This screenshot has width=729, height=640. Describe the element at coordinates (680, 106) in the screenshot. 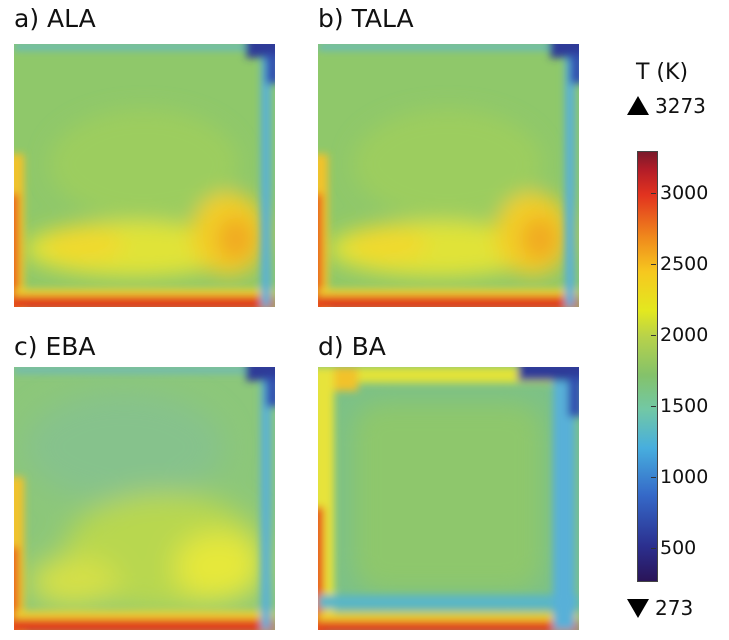

I see `colorbar-max-label: 3273` at that location.